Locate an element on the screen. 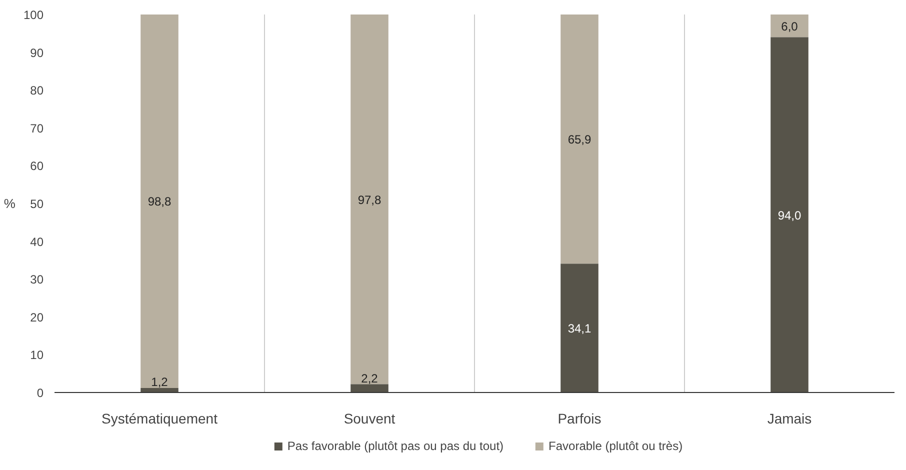 The width and height of the screenshot is (906, 470). x-tick-label: Jamais is located at coordinates (789, 418).